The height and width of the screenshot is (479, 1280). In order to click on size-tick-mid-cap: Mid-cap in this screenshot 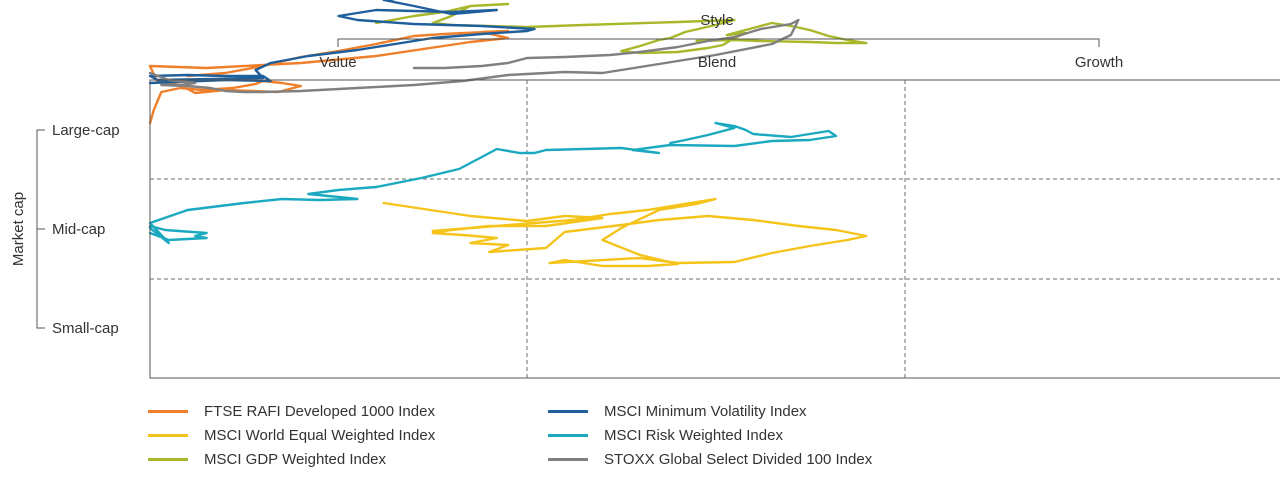, I will do `click(78, 229)`.